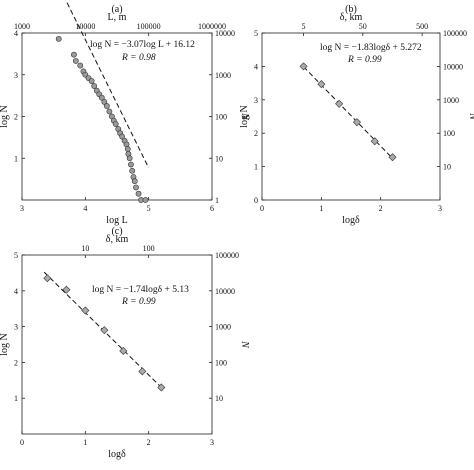 This screenshot has height=470, width=474. I want to click on top-tick-label: 100000, so click(149, 26).